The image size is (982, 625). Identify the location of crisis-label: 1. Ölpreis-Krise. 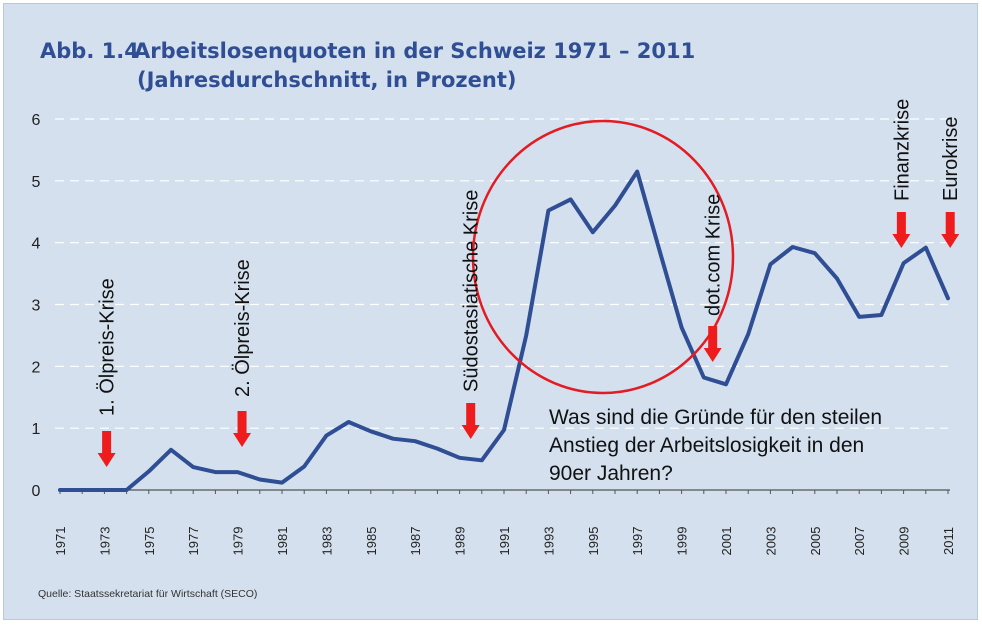
(108, 347).